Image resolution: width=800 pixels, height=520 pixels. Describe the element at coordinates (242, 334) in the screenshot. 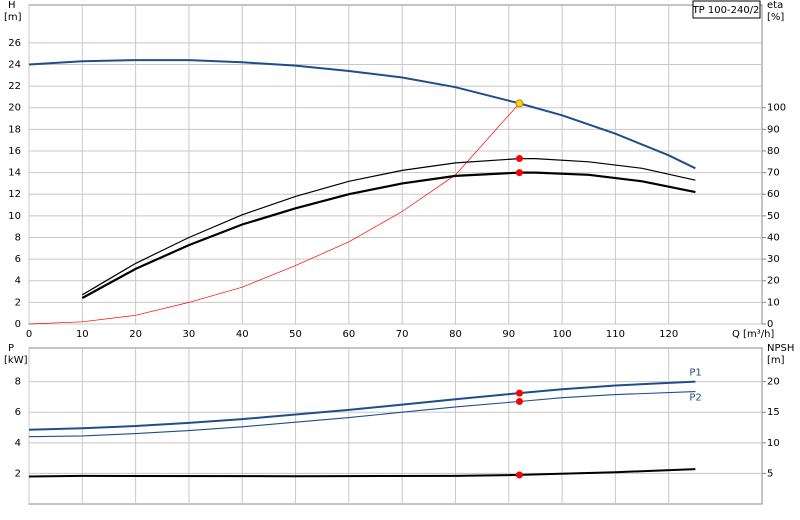

I see `x-tick-label: 40` at that location.